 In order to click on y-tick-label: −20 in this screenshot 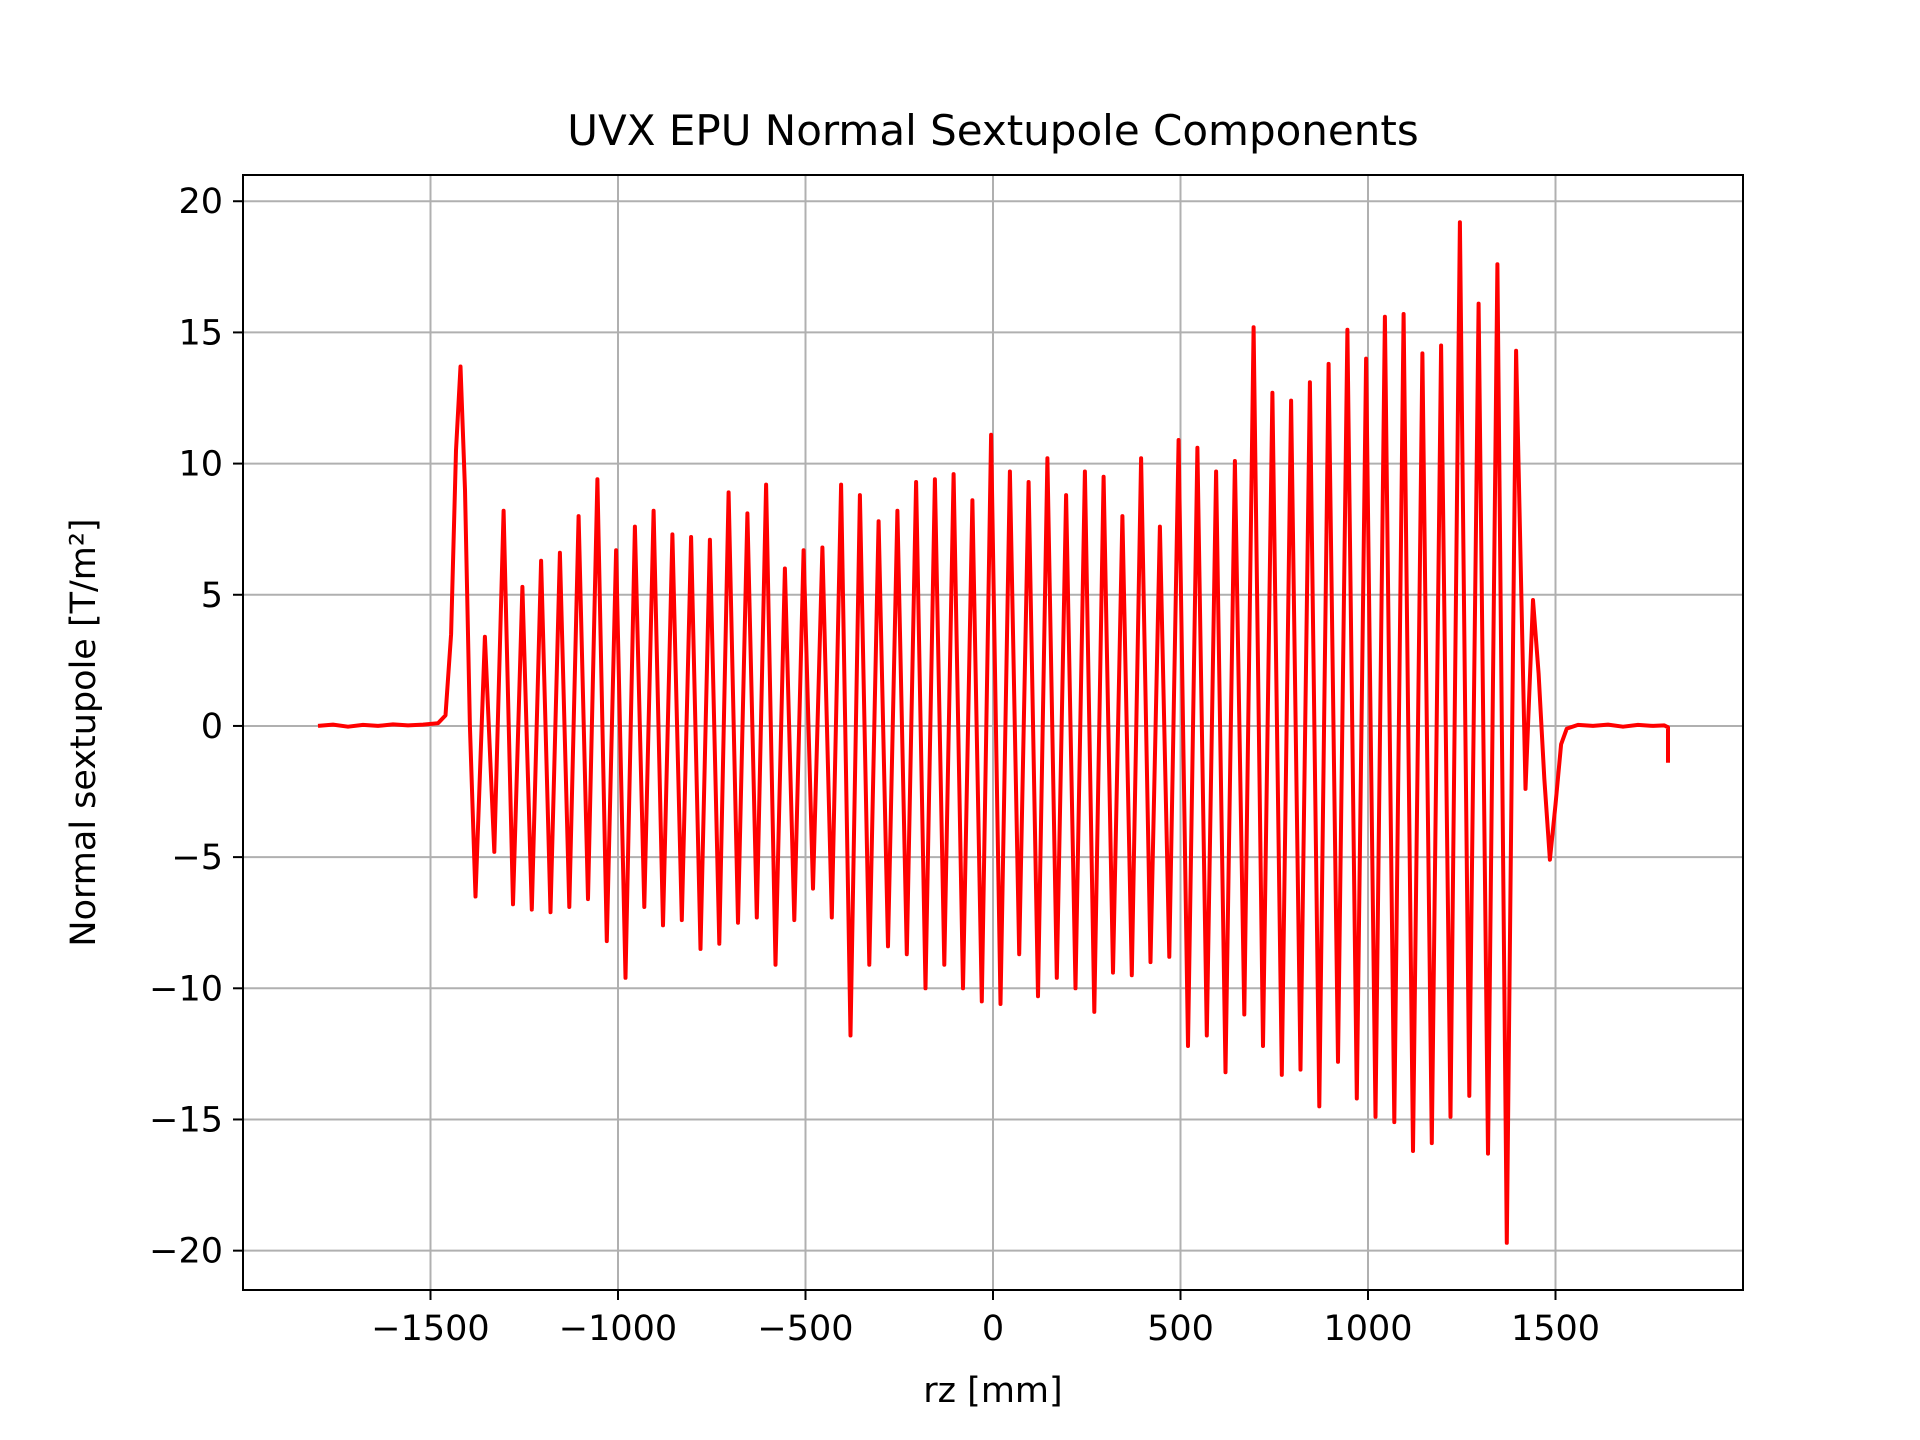, I will do `click(186, 1252)`.